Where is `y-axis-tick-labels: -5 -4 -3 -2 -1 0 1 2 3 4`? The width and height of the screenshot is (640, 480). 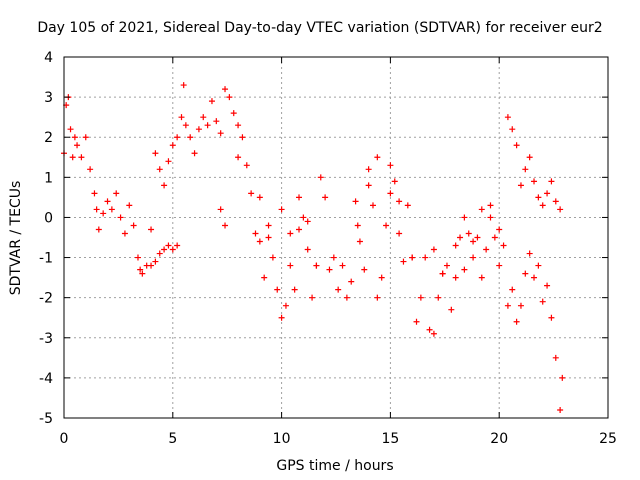
y-axis-tick-labels: -5 -4 -3 -2 -1 0 1 2 3 4 is located at coordinates (46, 238).